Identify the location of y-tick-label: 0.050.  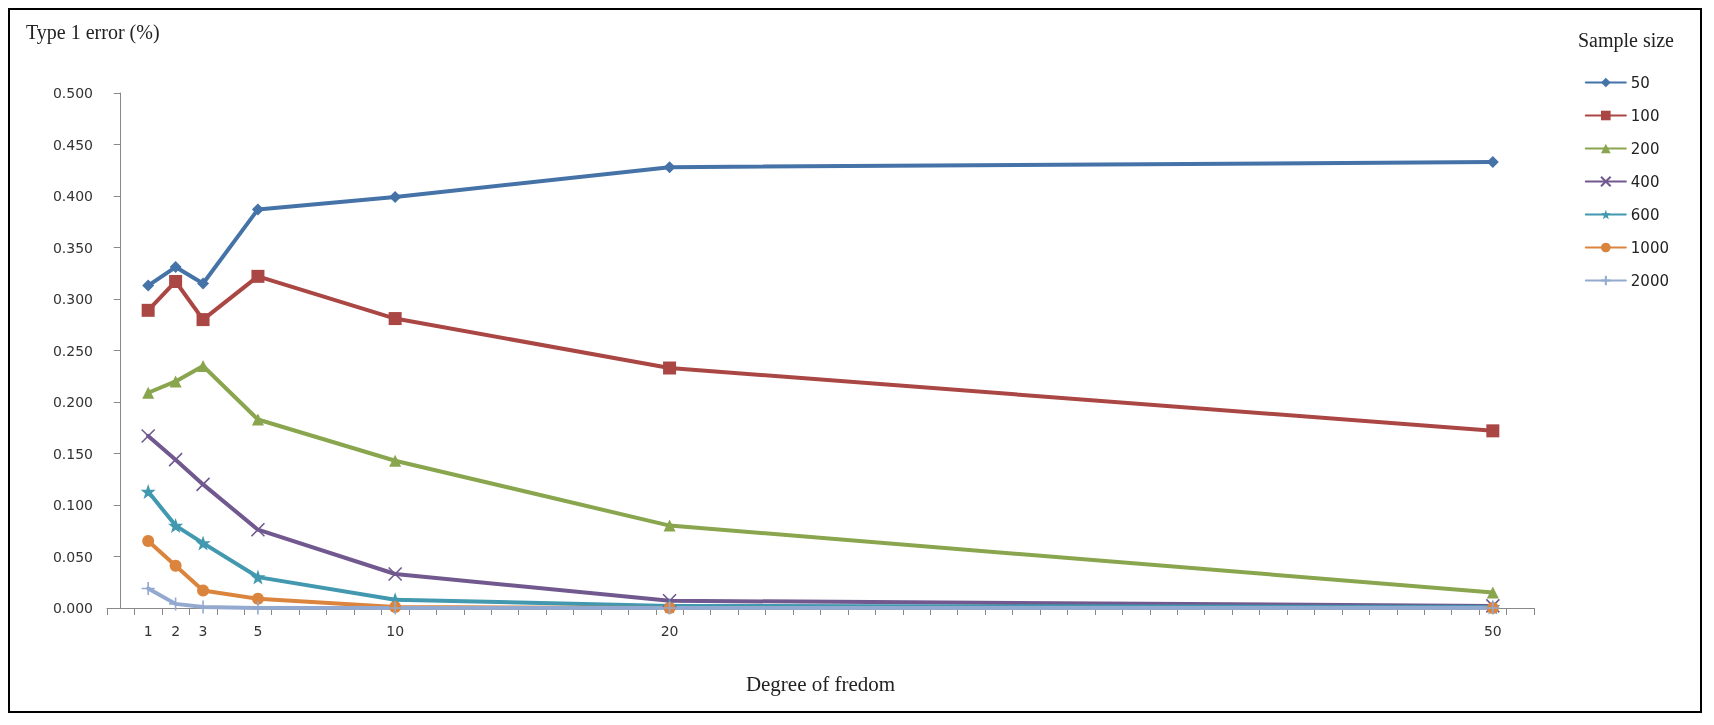
(72, 556).